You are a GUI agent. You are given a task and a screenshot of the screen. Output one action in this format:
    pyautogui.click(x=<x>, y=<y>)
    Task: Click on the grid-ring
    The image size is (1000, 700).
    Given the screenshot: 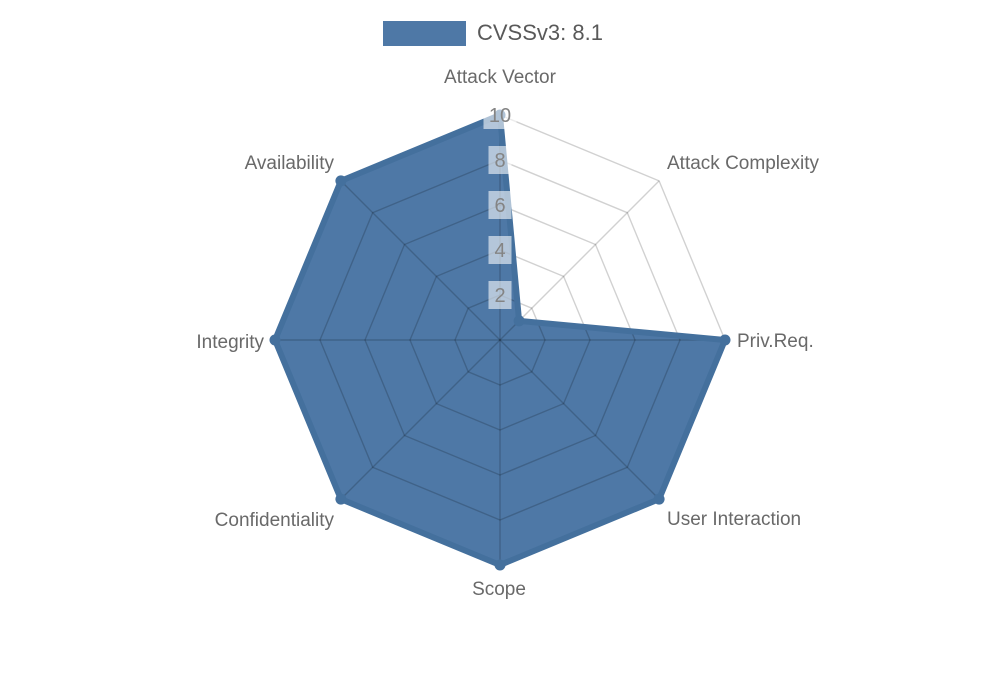 What is the action you would take?
    pyautogui.click(x=500, y=340)
    